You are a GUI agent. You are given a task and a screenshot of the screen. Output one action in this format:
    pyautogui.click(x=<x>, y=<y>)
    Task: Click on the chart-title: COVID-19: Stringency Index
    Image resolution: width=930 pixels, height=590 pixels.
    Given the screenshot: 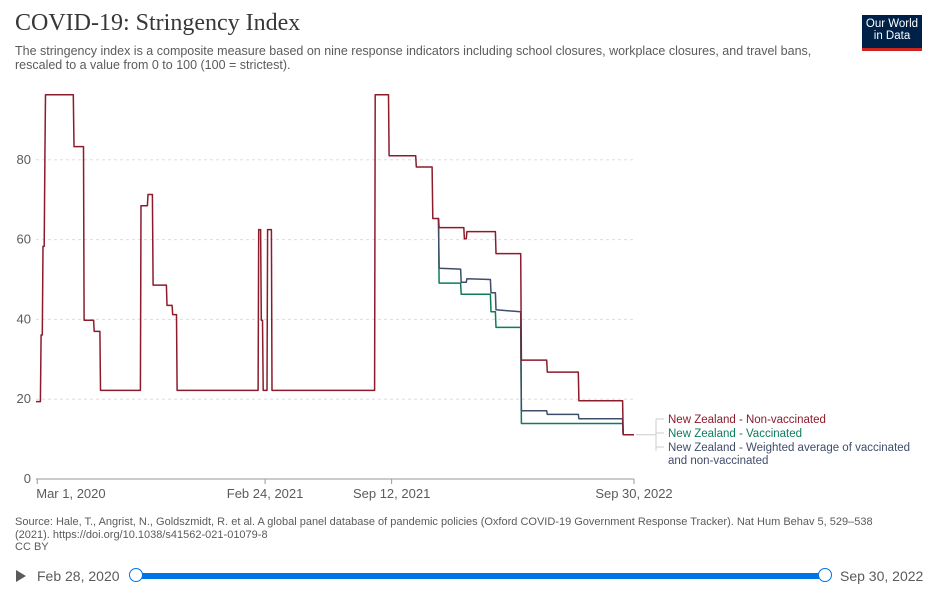 What is the action you would take?
    pyautogui.click(x=158, y=23)
    